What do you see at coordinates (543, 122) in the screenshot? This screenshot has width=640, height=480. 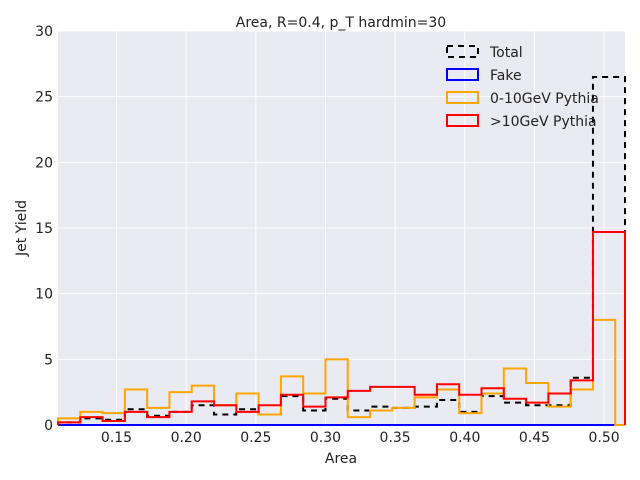 I see `legend-label: >10GeV Pythia` at bounding box center [543, 122].